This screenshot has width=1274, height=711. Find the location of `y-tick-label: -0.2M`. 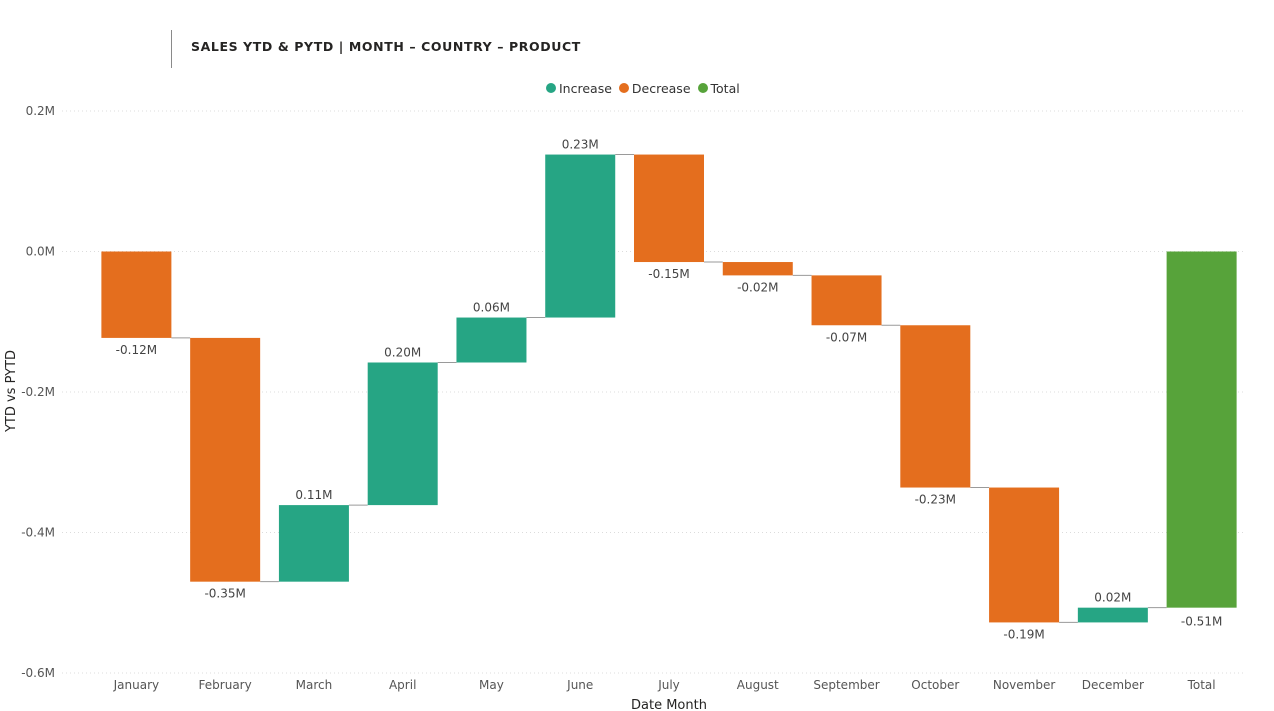

y-tick-label: -0.2M is located at coordinates (38, 392).